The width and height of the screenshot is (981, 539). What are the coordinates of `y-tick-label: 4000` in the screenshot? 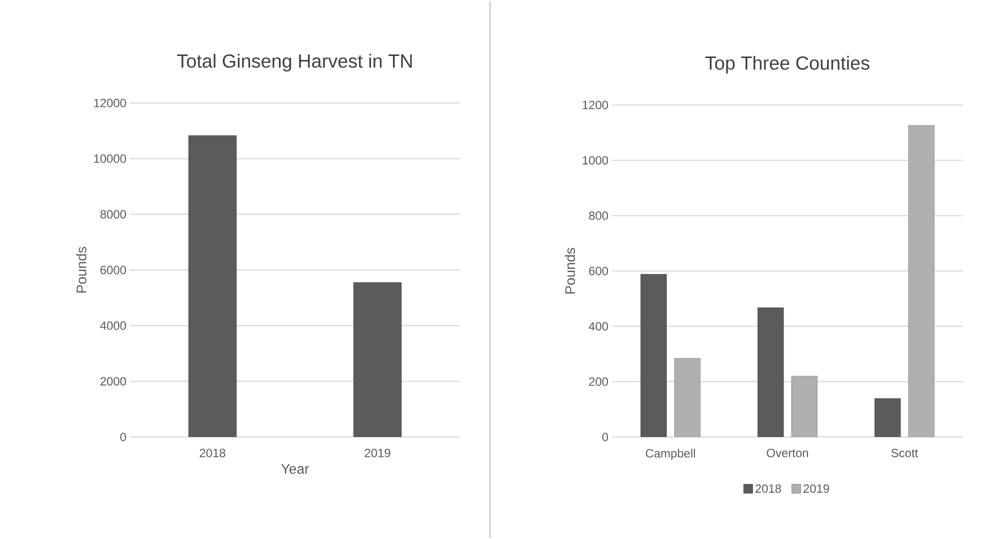 It's located at (113, 325).